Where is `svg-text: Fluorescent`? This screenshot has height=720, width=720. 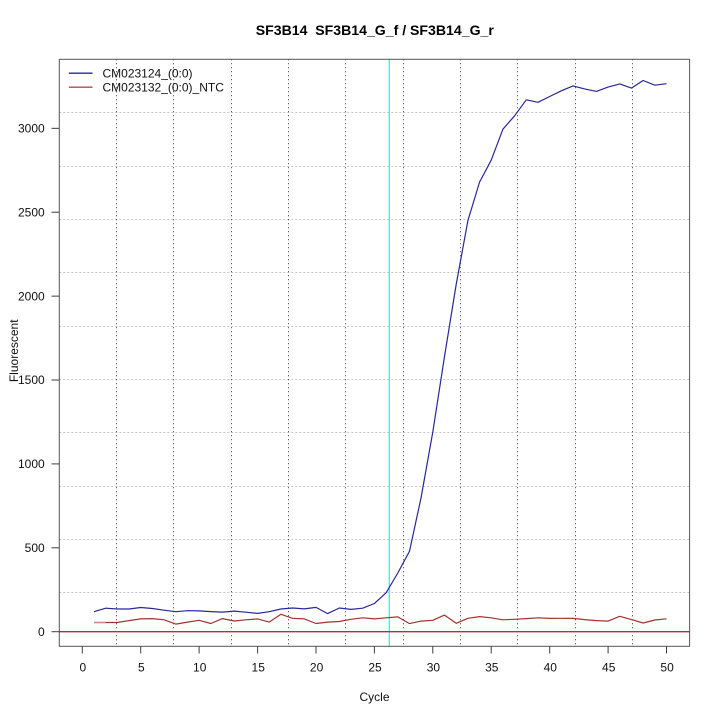
svg-text: Fluorescent is located at coordinates (14, 350).